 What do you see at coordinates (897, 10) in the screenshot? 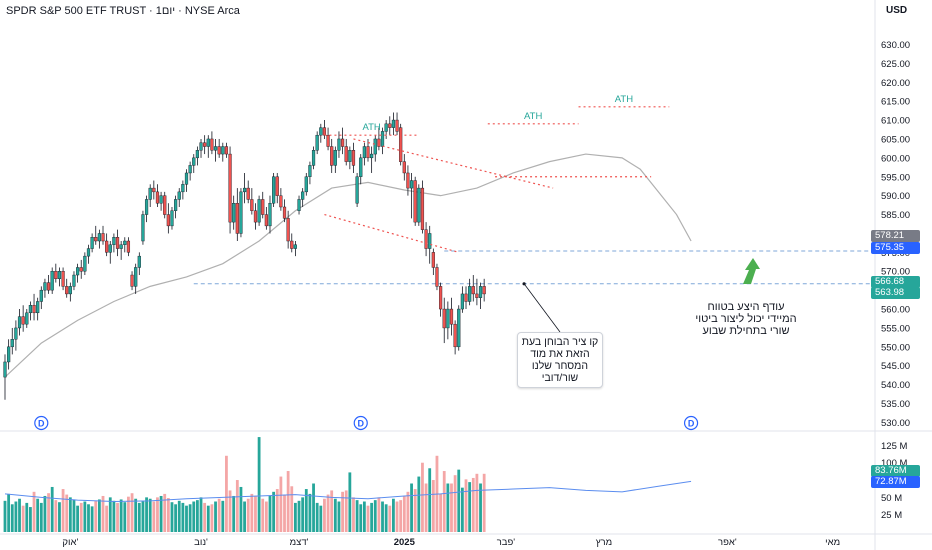
I see `currency-label: USD` at bounding box center [897, 10].